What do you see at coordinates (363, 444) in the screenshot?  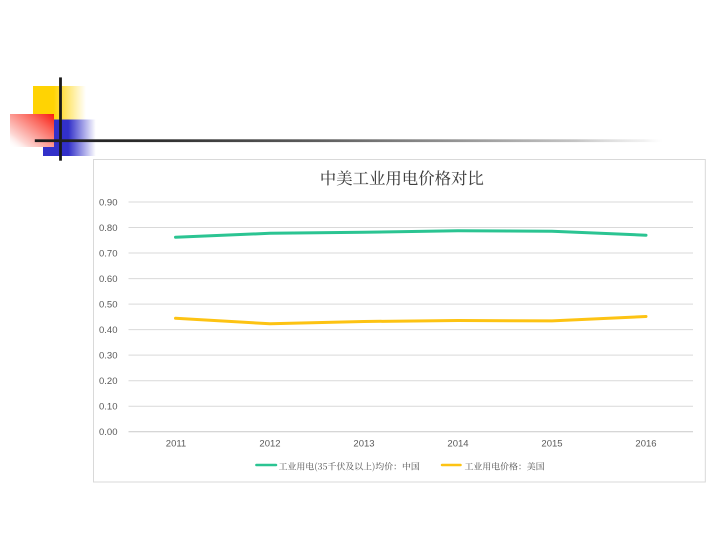 I see `svg-text: 2013` at bounding box center [363, 444].